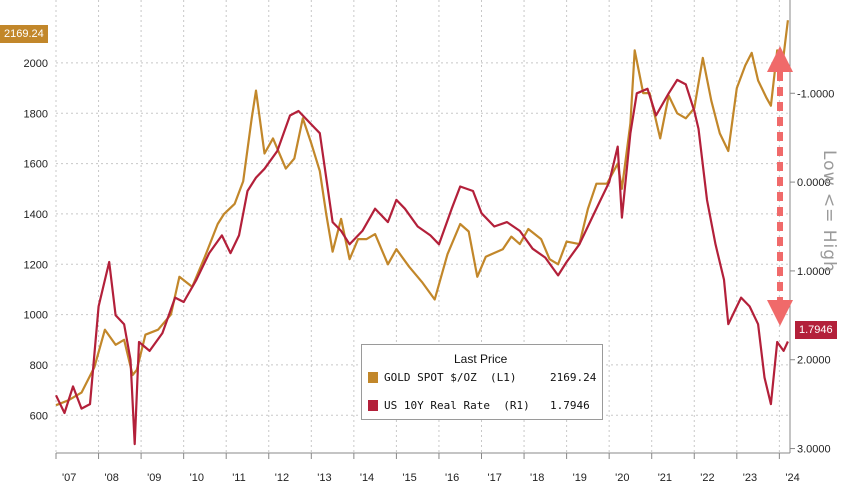 The image size is (848, 485). Describe the element at coordinates (537, 478) in the screenshot. I see `x-tick-label: '18` at that location.